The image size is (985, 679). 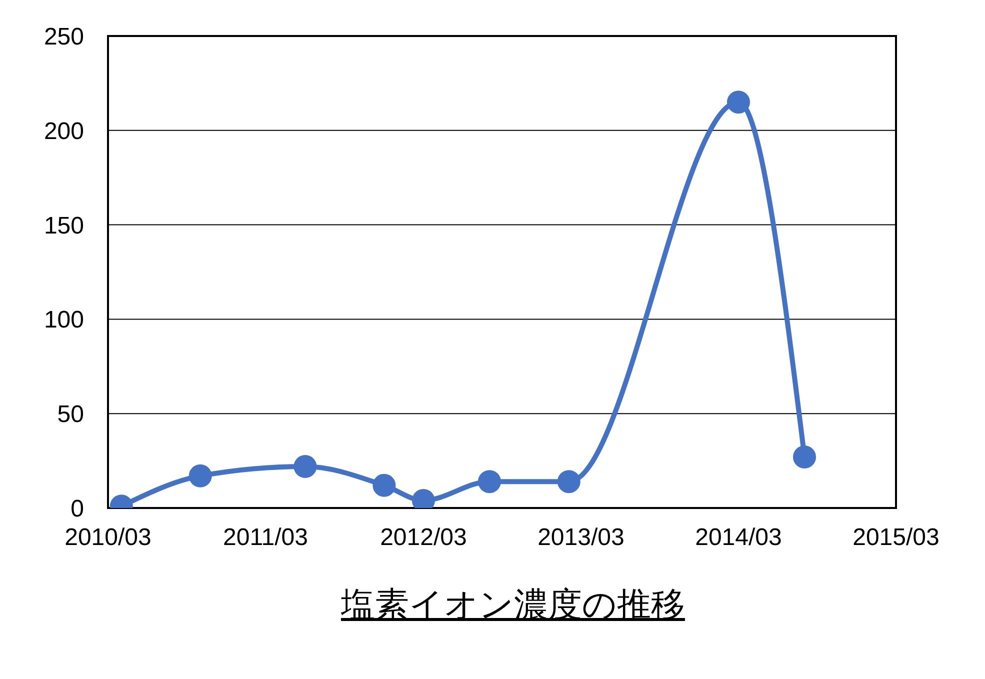 What do you see at coordinates (108, 538) in the screenshot?
I see `x-tick-label: 2010/03` at bounding box center [108, 538].